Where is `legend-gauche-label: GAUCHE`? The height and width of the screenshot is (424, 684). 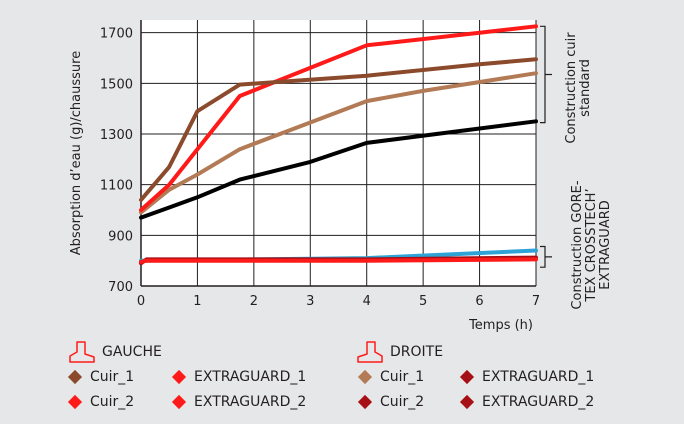 legend-gauche-label: GAUCHE is located at coordinates (132, 352).